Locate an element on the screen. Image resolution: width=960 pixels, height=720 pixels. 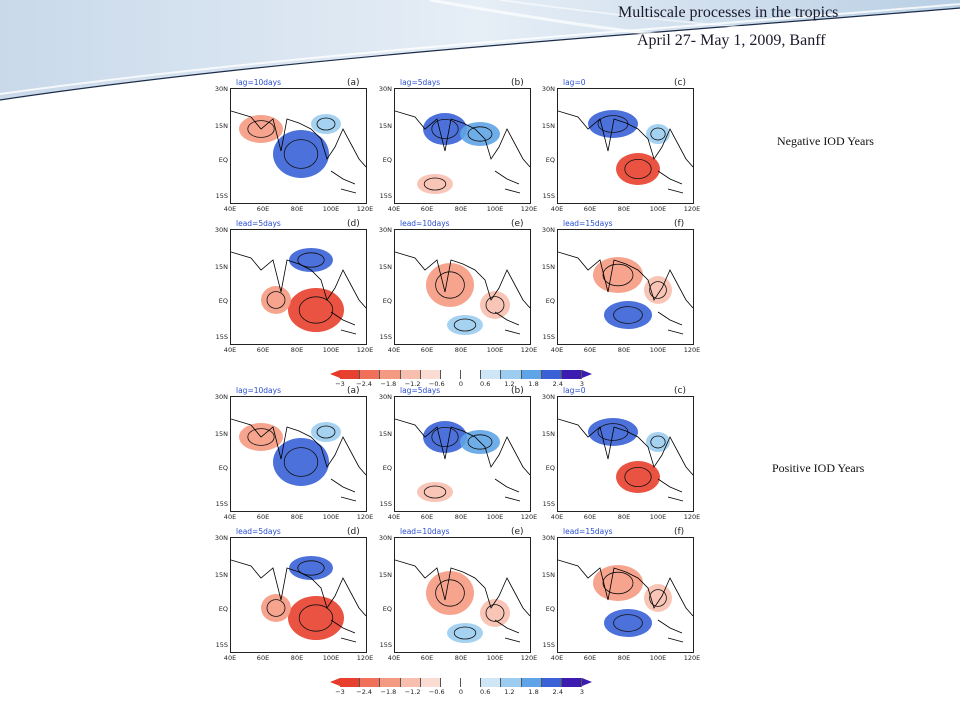
lag-label: lag=10days is located at coordinates (258, 390).